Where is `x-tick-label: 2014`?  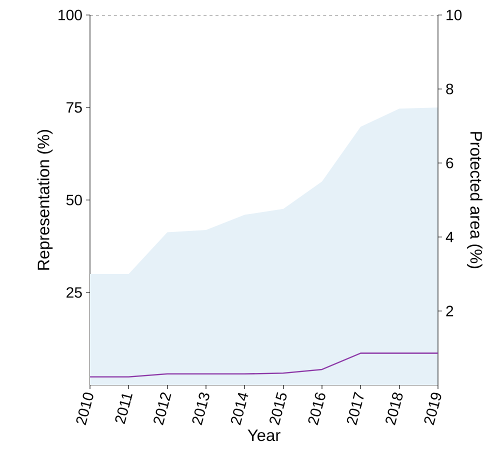
x-tick-label: 2014 is located at coordinates (239, 409).